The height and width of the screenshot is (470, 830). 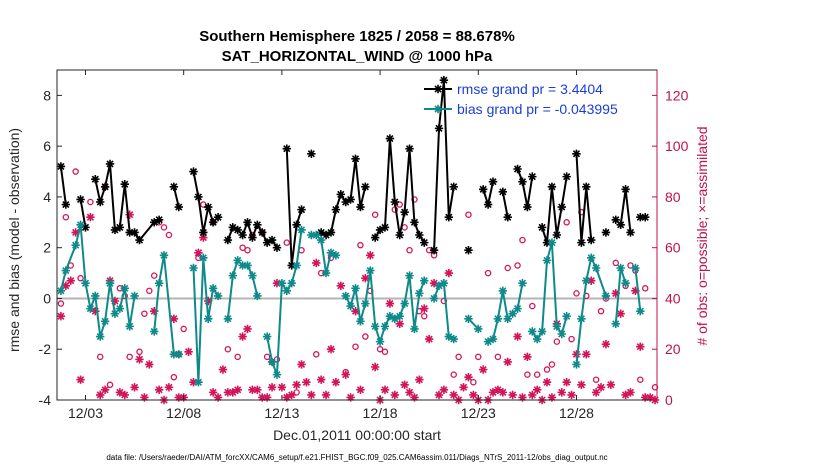 What do you see at coordinates (673, 349) in the screenshot?
I see `y2-tick-label: 20` at bounding box center [673, 349].